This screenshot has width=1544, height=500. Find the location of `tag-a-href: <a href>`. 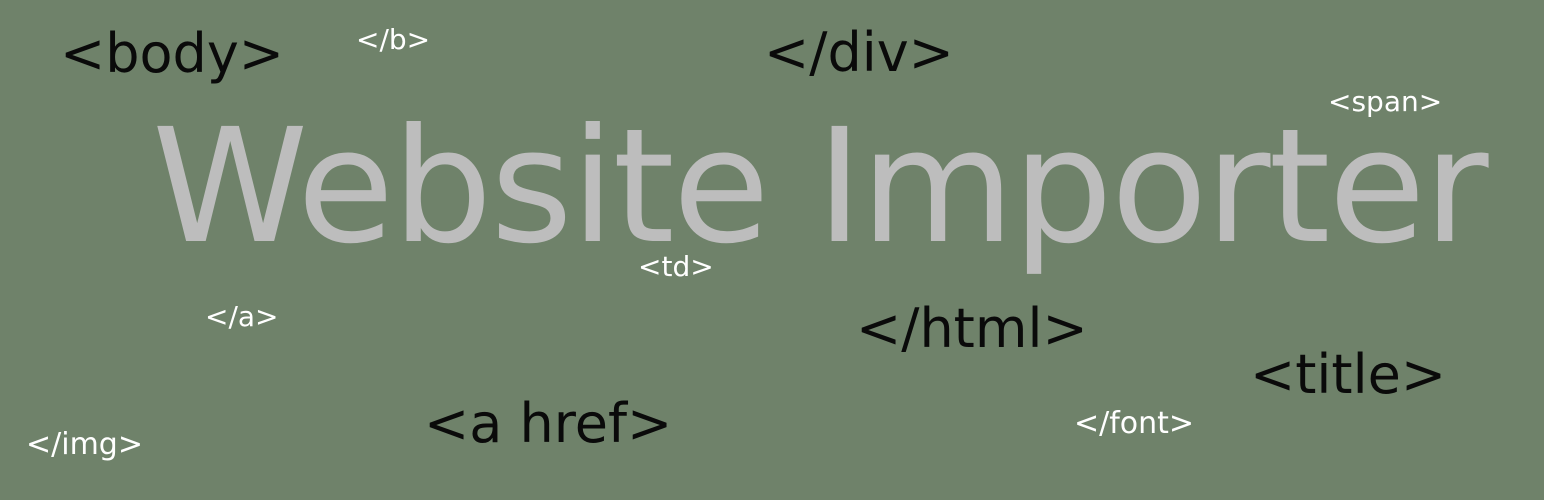

tag-a-href: <a href> is located at coordinates (548, 423).